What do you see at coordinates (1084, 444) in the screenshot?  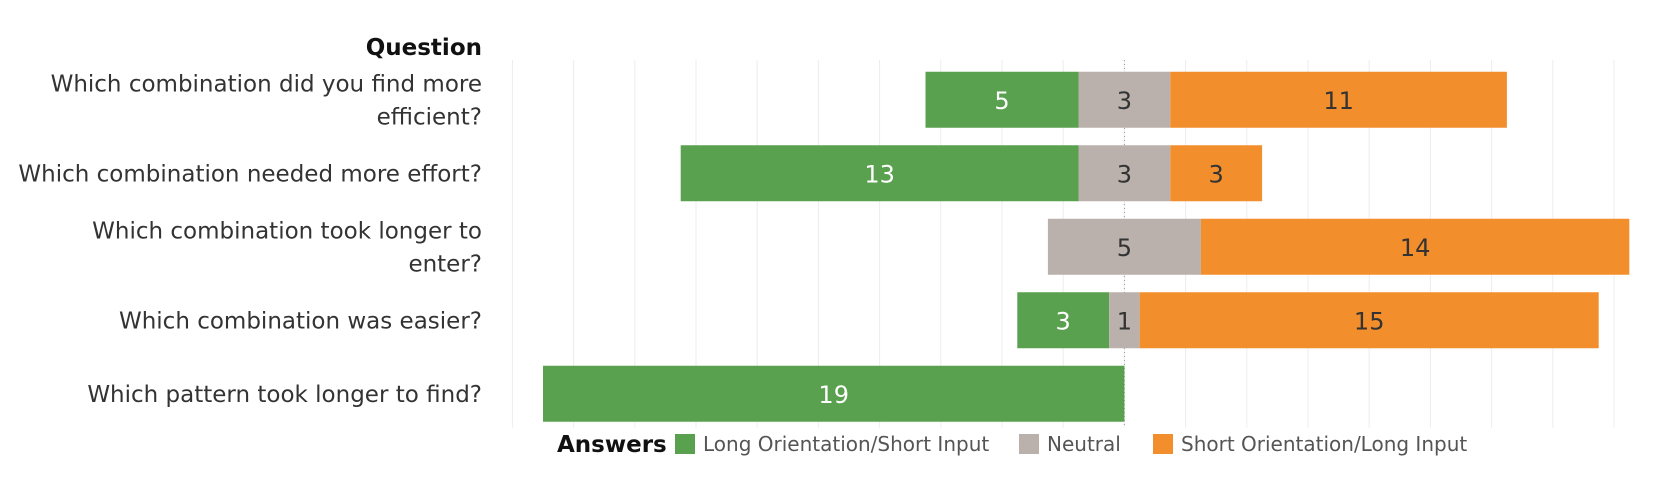 I see `legend-label: Neutral` at bounding box center [1084, 444].